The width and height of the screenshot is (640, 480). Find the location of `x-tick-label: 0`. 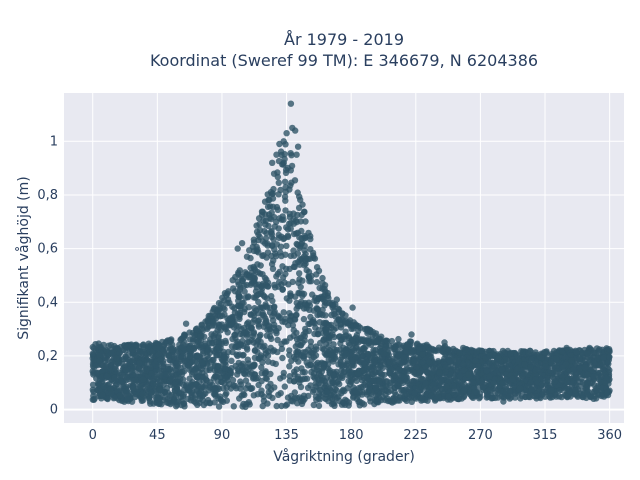

x-tick-label: 0 is located at coordinates (93, 435).